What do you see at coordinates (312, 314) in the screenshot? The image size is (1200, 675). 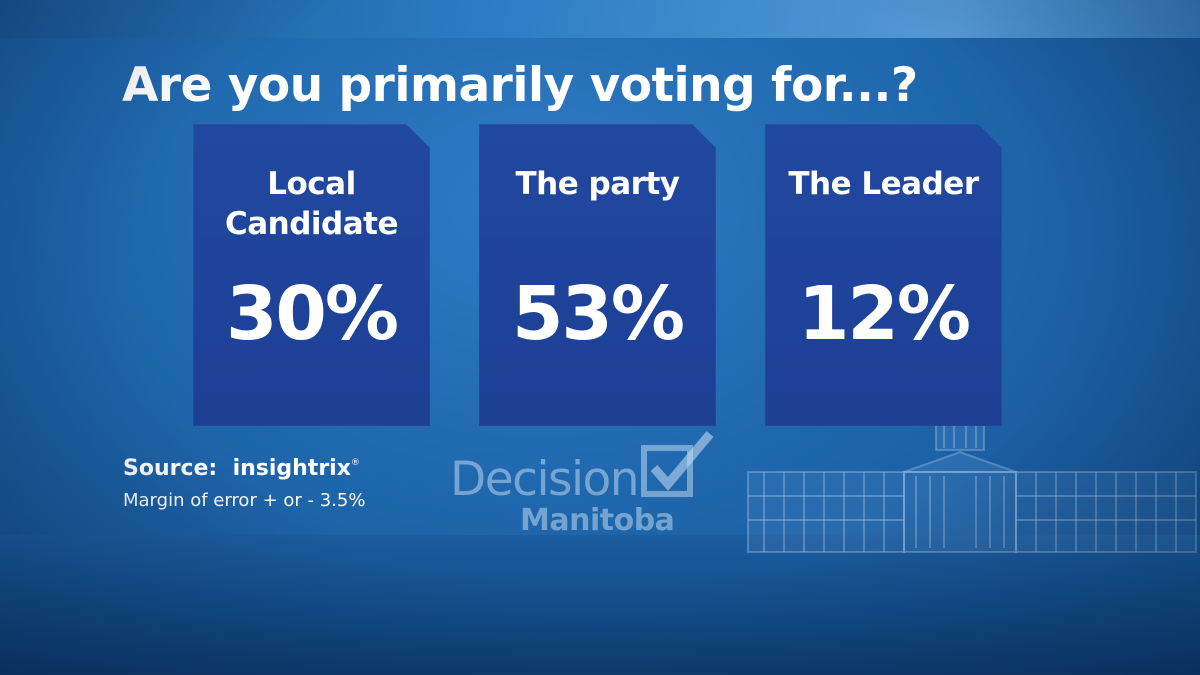 I see `value-label: 30%` at bounding box center [312, 314].